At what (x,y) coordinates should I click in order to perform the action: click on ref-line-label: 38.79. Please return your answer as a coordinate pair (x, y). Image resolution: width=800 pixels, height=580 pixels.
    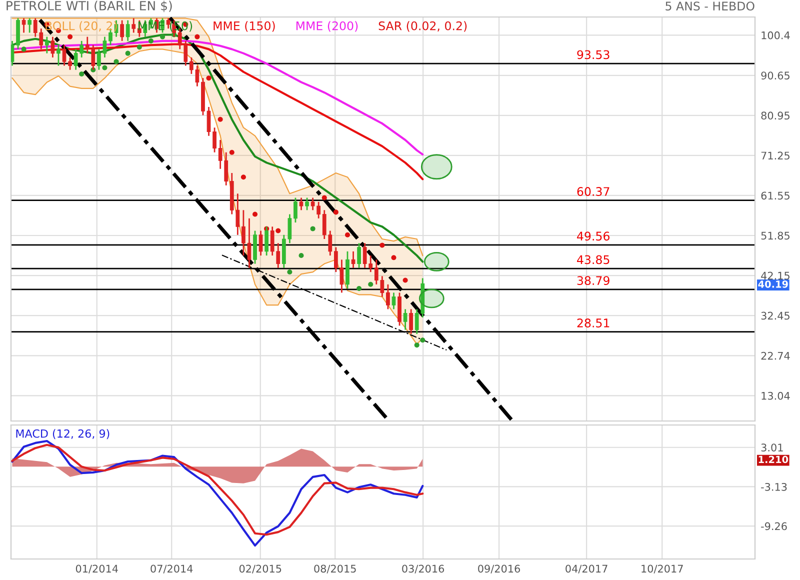
    Looking at the image, I should click on (593, 281).